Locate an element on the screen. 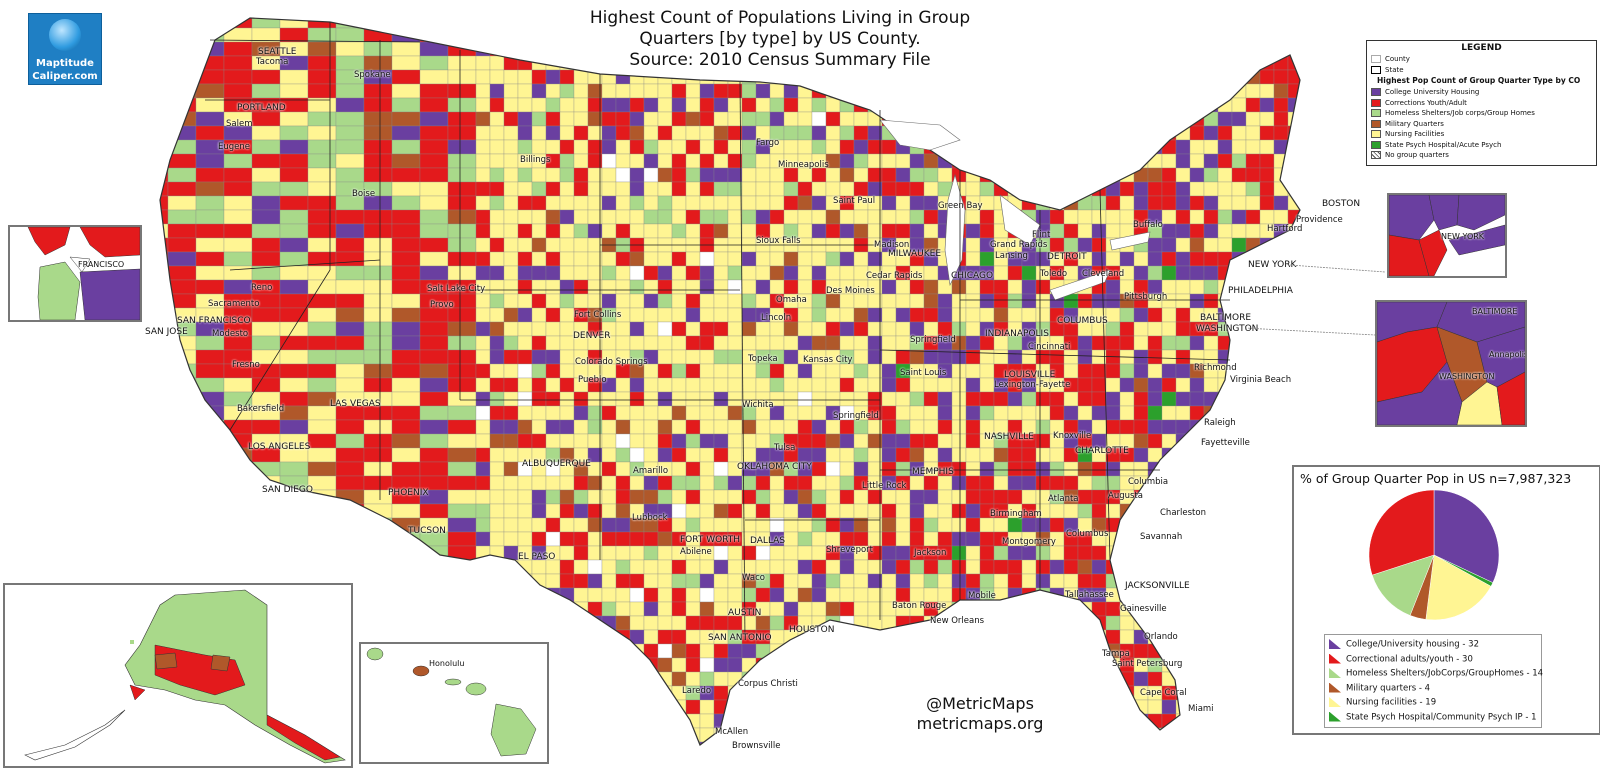 This screenshot has width=1600, height=769. inset-washington-baltimore: BALTIMORE Annapolis WASHINGTON is located at coordinates (1451, 363).